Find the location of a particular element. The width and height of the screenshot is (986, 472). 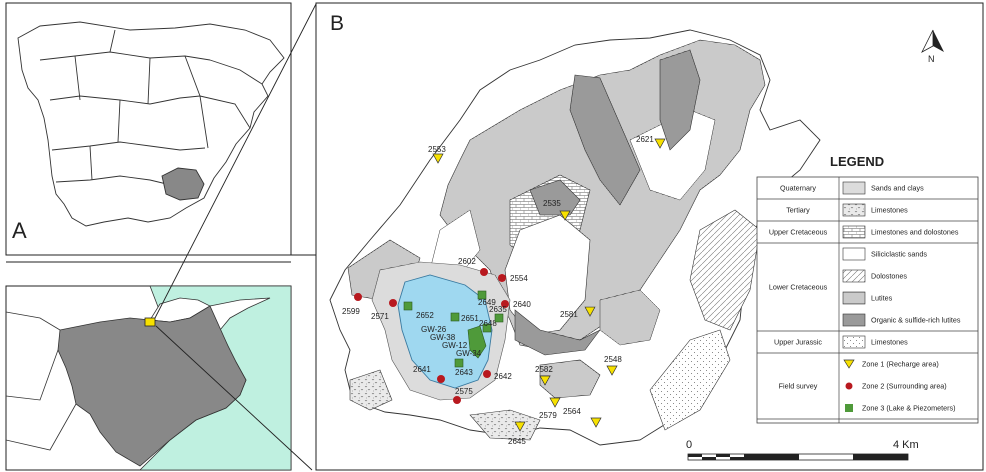

site-label: 2635 is located at coordinates (498, 309).